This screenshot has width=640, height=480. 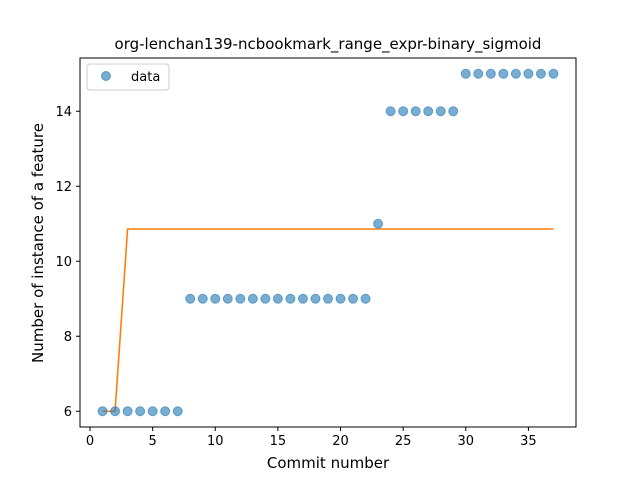 What do you see at coordinates (38, 243) in the screenshot?
I see `y-axis-title: Number of instance of a feature` at bounding box center [38, 243].